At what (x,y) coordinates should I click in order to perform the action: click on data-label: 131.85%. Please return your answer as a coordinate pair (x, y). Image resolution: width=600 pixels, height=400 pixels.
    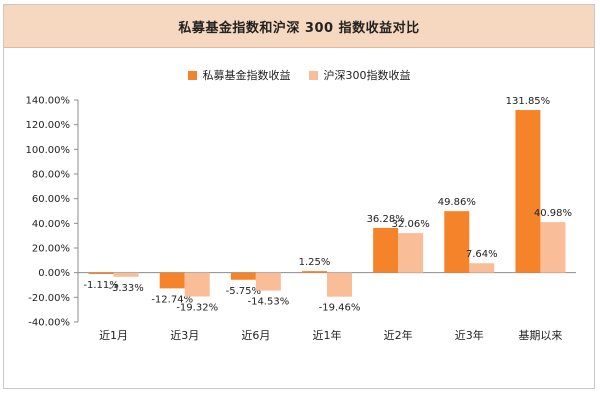
    Looking at the image, I should click on (528, 101).